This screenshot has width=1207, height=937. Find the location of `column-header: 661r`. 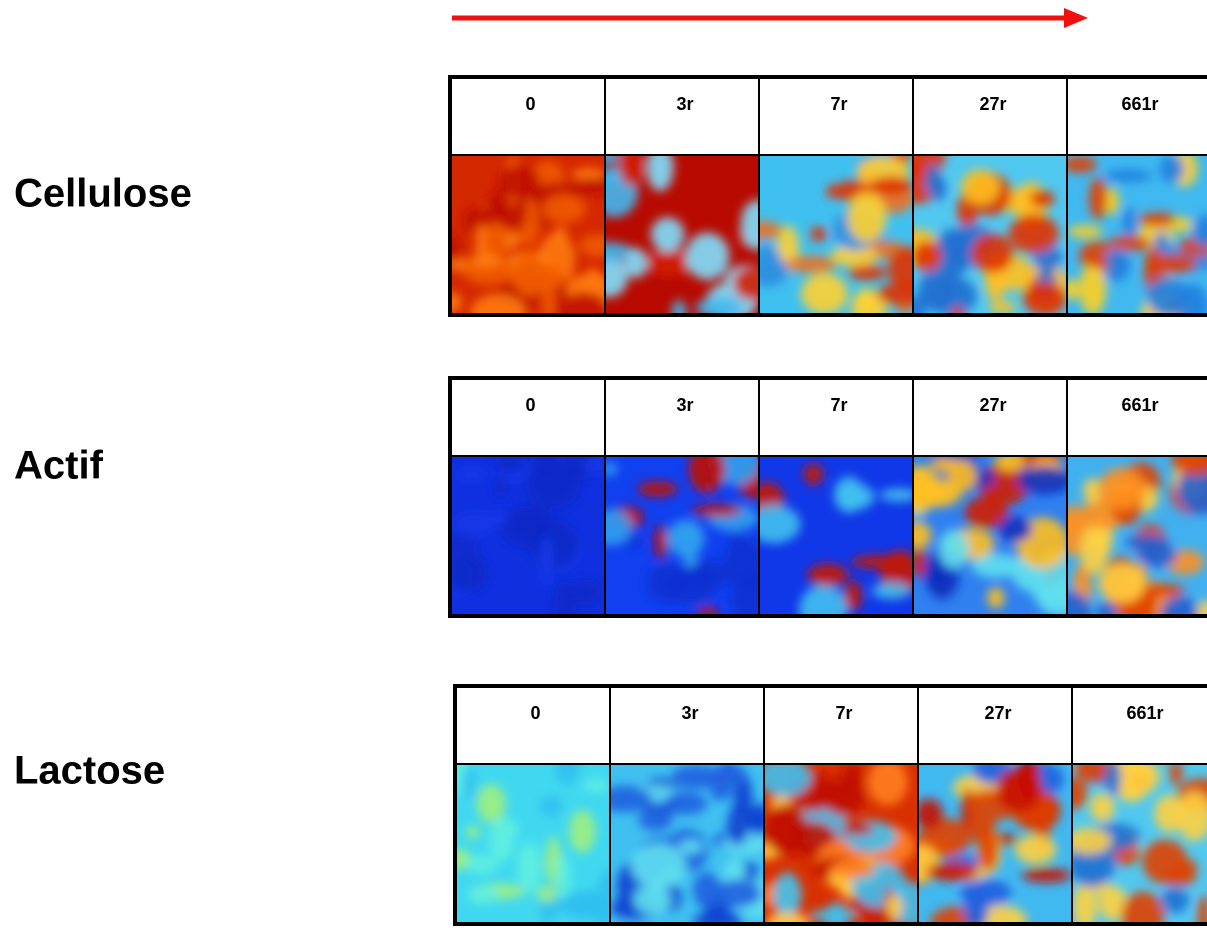

column-header: 661r is located at coordinates (1144, 713).